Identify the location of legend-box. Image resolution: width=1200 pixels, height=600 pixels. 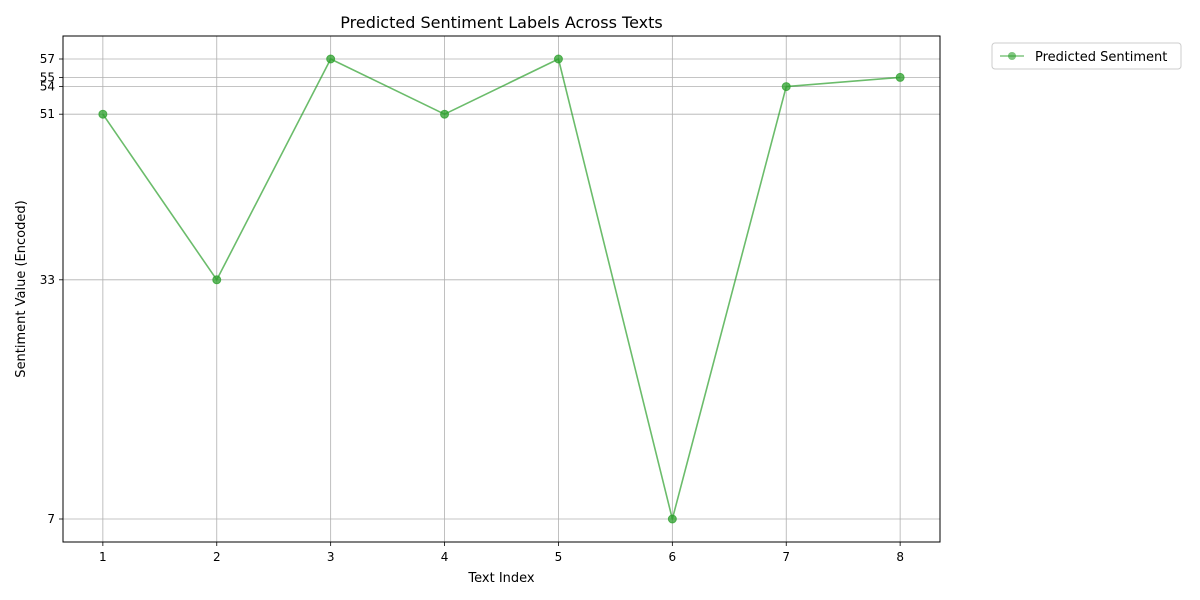
(1086, 56).